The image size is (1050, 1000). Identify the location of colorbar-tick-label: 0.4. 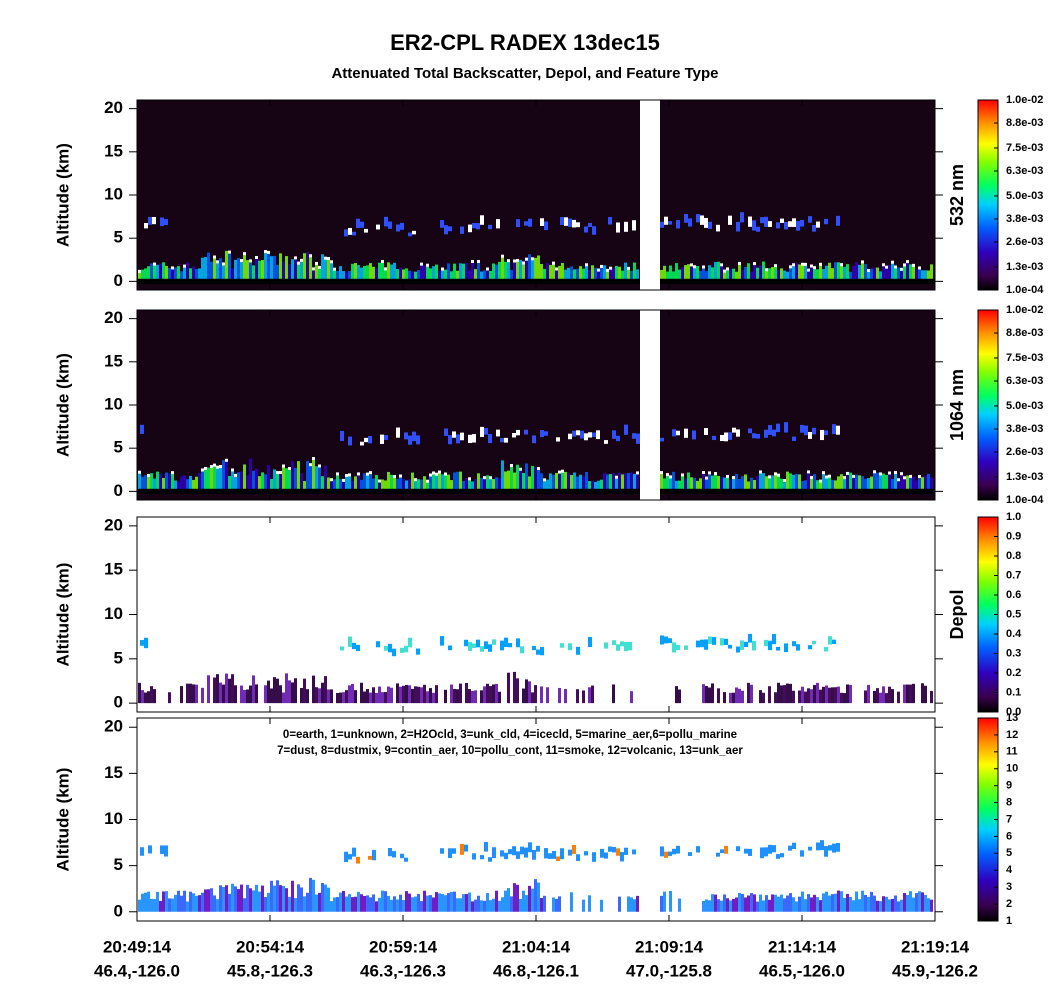
(1014, 634).